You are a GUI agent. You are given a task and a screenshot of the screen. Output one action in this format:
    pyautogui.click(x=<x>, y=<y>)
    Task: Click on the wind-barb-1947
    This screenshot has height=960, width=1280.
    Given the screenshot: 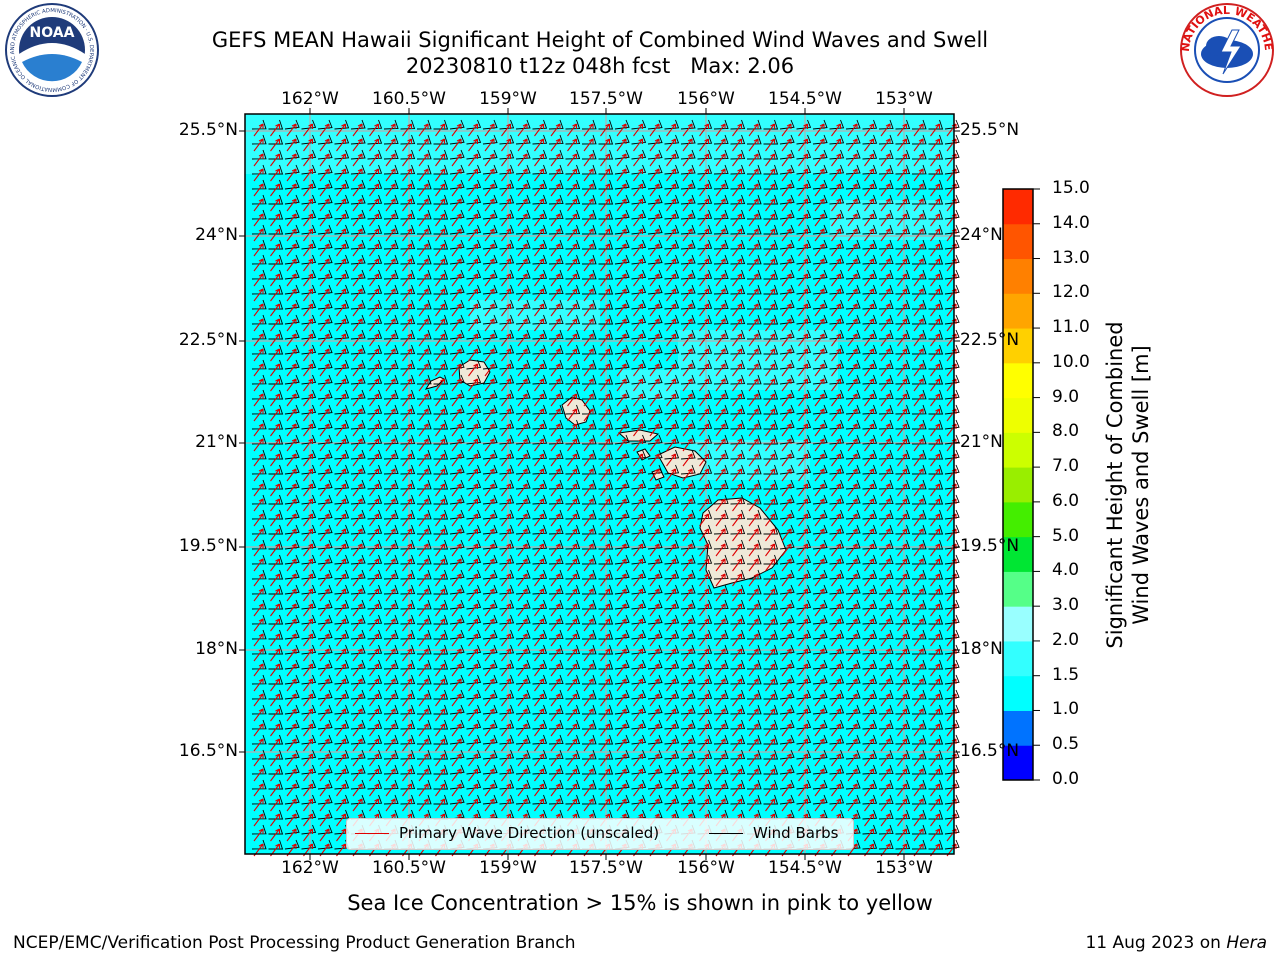 What is the action you would take?
    pyautogui.click(x=457, y=799)
    